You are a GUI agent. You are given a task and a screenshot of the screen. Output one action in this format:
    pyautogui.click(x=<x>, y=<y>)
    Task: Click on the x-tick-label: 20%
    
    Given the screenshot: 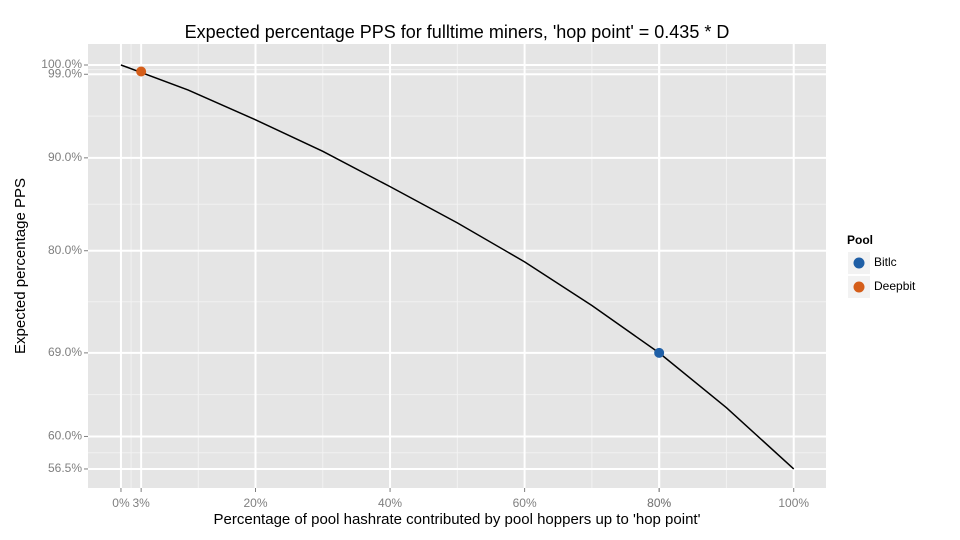 What is the action you would take?
    pyautogui.click(x=255, y=503)
    